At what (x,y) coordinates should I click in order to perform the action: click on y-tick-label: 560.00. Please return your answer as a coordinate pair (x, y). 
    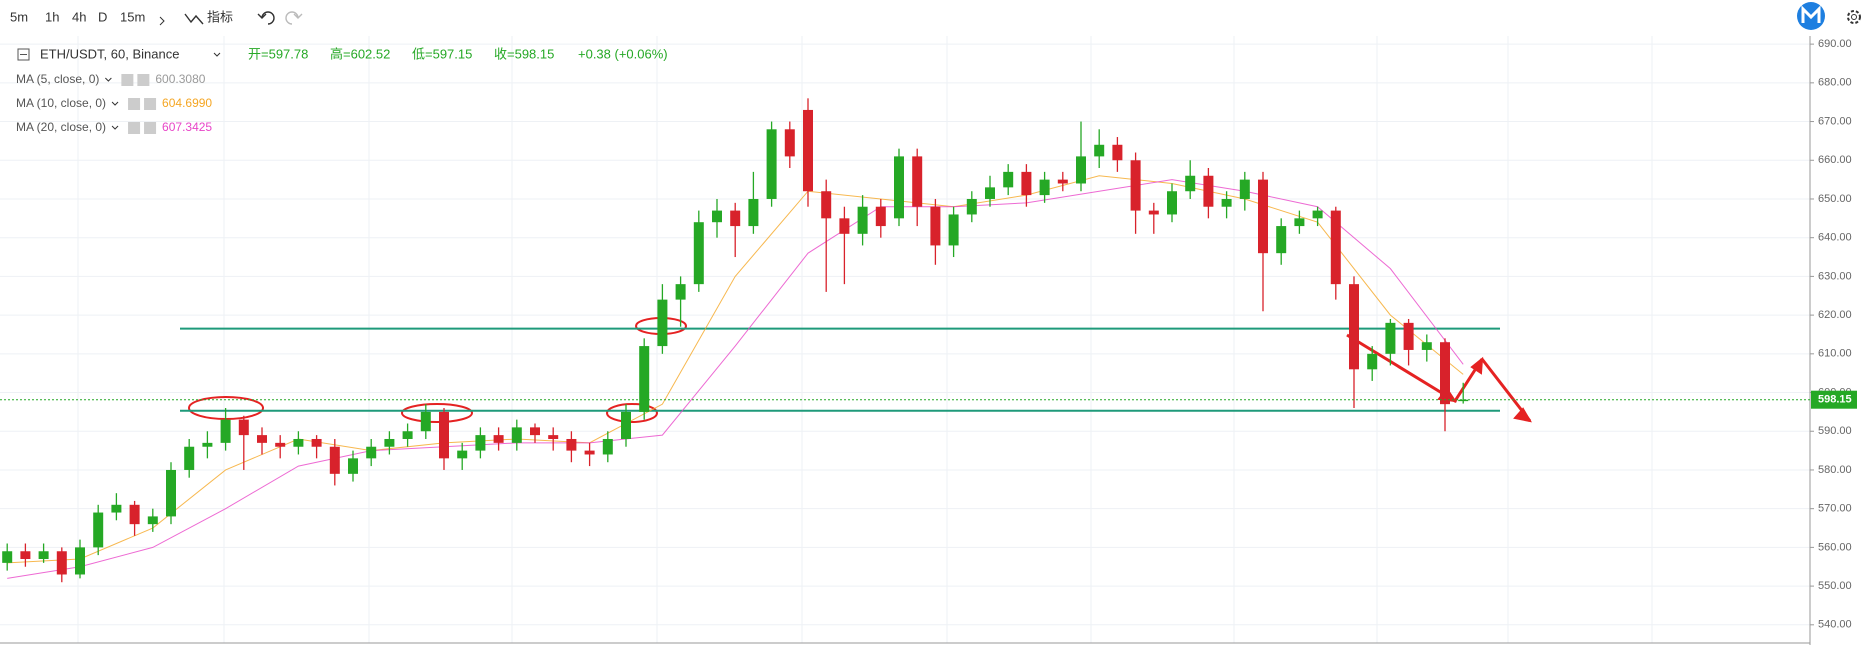
    Looking at the image, I should click on (1835, 547).